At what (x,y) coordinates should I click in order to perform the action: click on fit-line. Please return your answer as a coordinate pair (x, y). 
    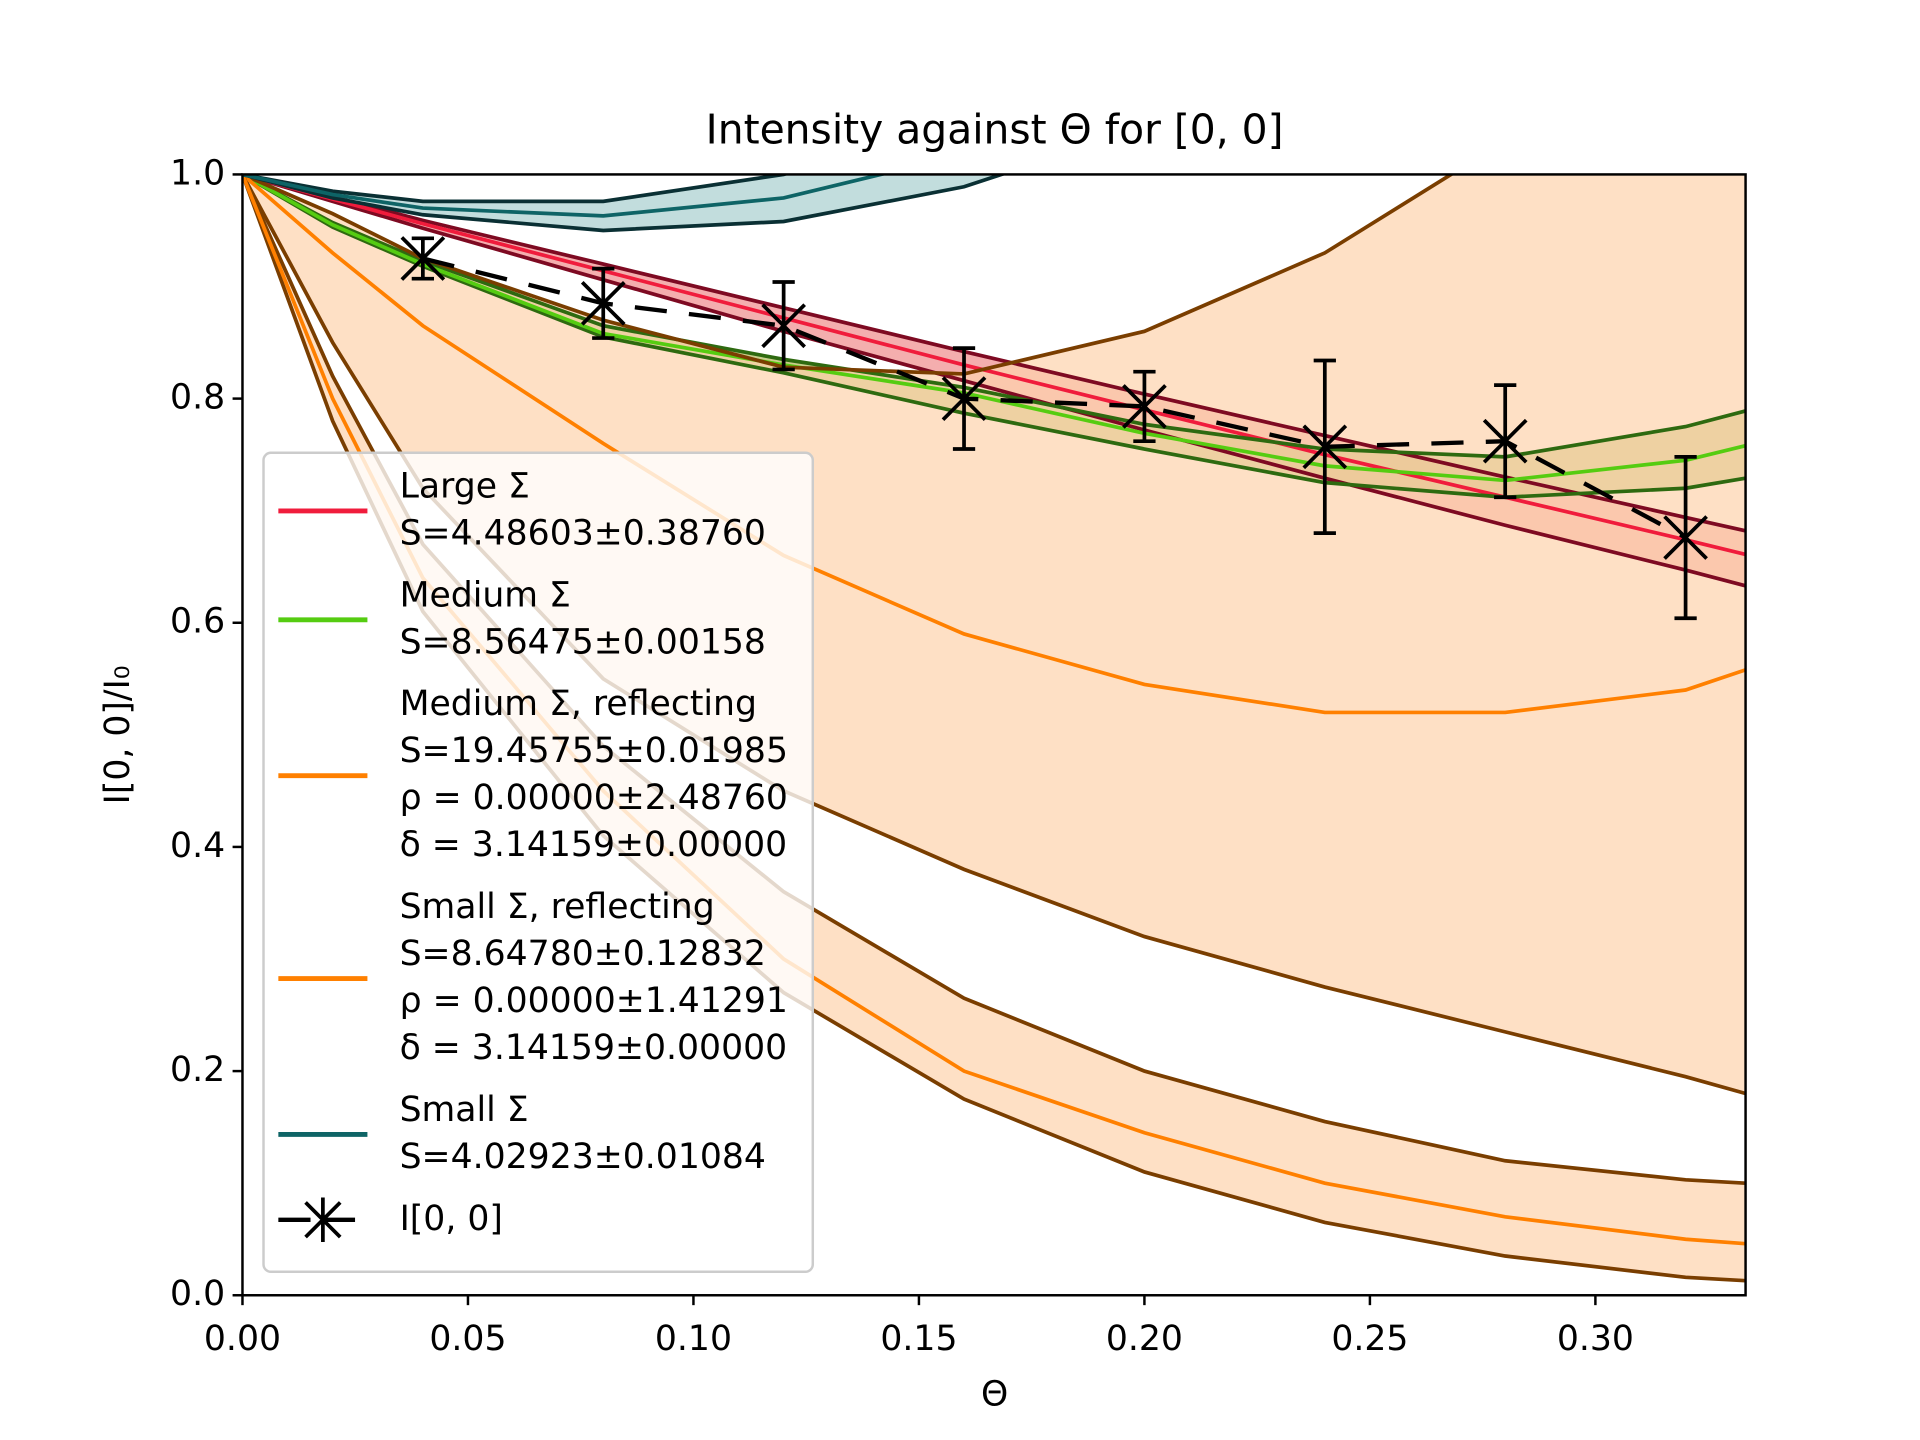
    Looking at the image, I should click on (565, 196).